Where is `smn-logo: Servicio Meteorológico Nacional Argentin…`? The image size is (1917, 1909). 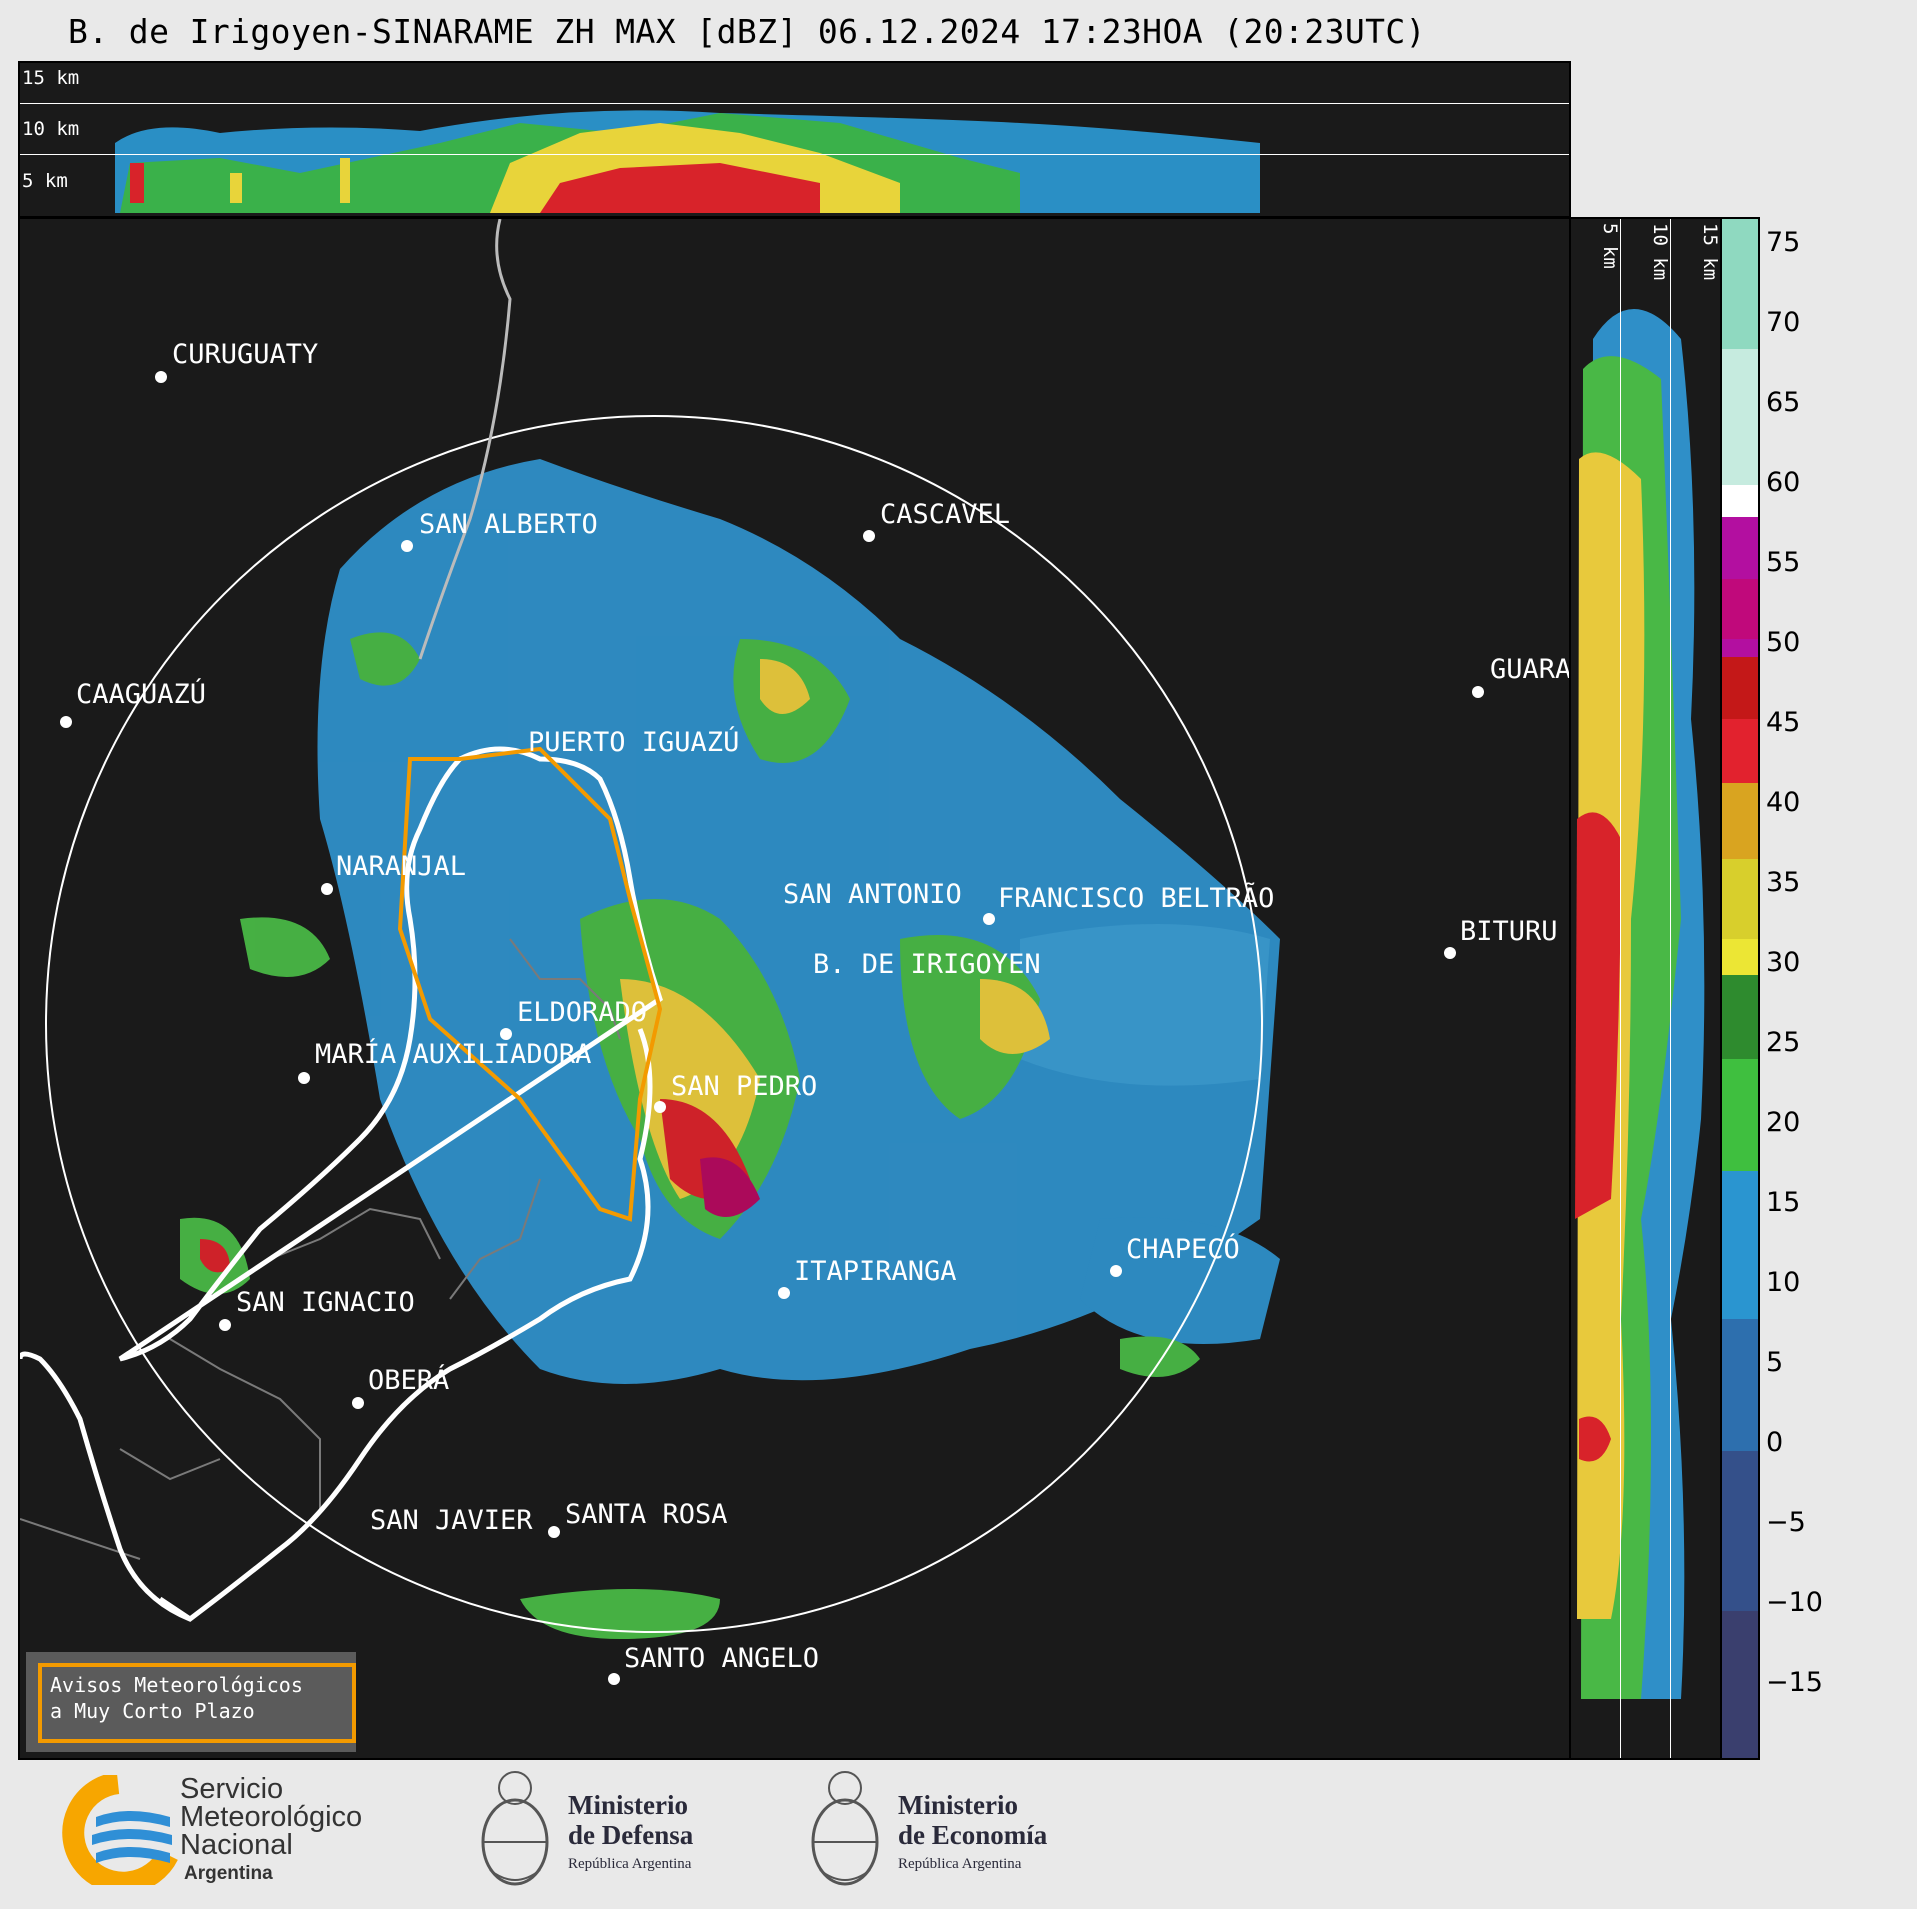
smn-logo: Servicio Meteorológico Nacional Argentin… is located at coordinates (233, 1835).